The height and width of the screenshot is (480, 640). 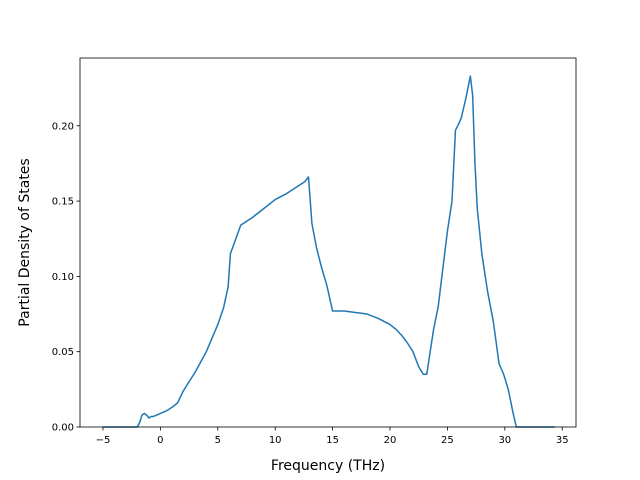 What do you see at coordinates (447, 440) in the screenshot?
I see `x-tick-label: 25` at bounding box center [447, 440].